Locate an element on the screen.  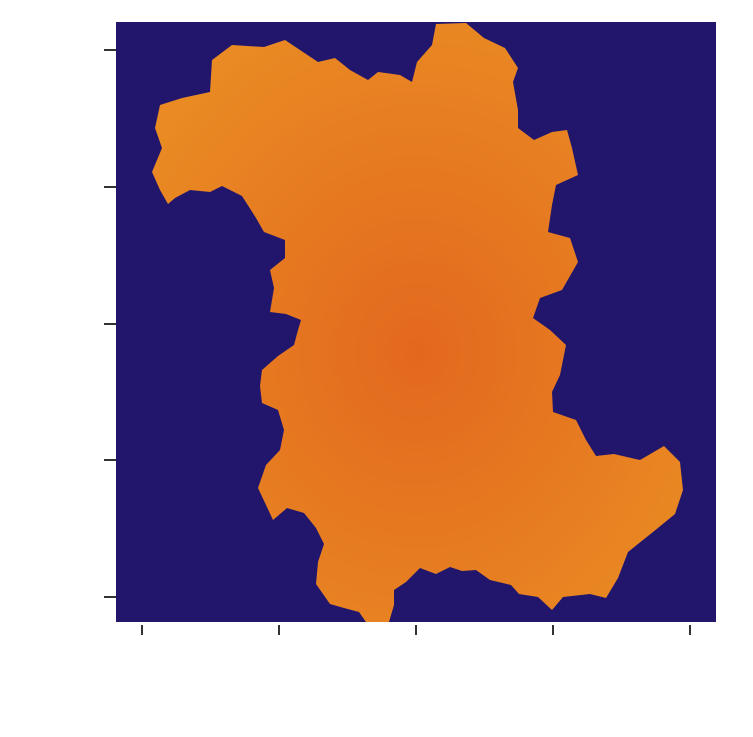
y-axis is located at coordinates (110, 323).